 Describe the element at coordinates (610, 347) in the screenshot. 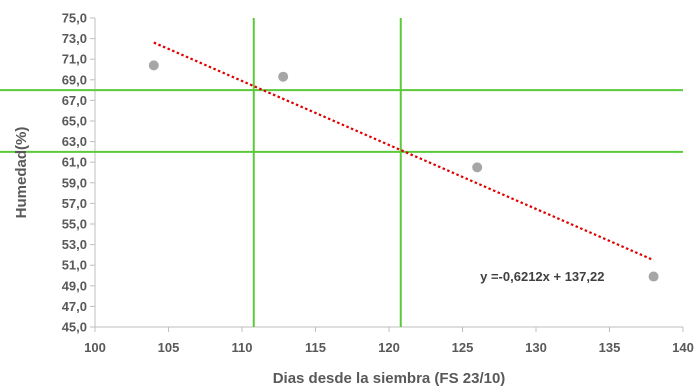

I see `x-tick-label: 135` at that location.